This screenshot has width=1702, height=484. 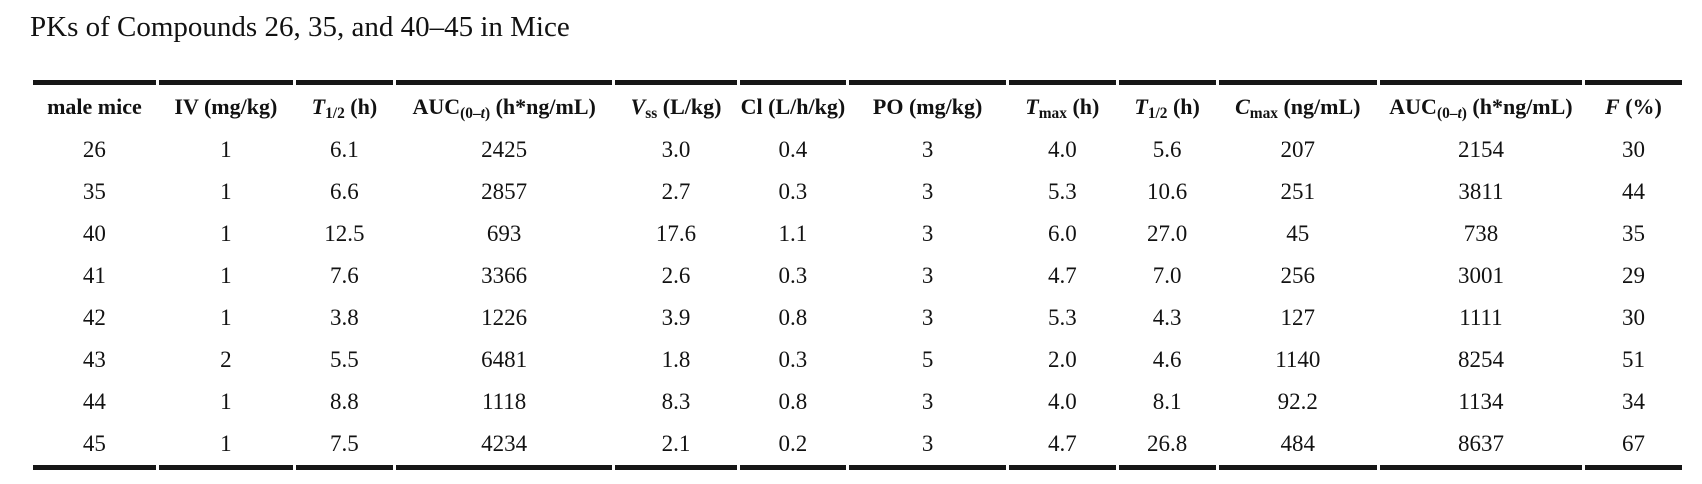 I want to click on cell-iv-dose: 2, so click(x=226, y=359).